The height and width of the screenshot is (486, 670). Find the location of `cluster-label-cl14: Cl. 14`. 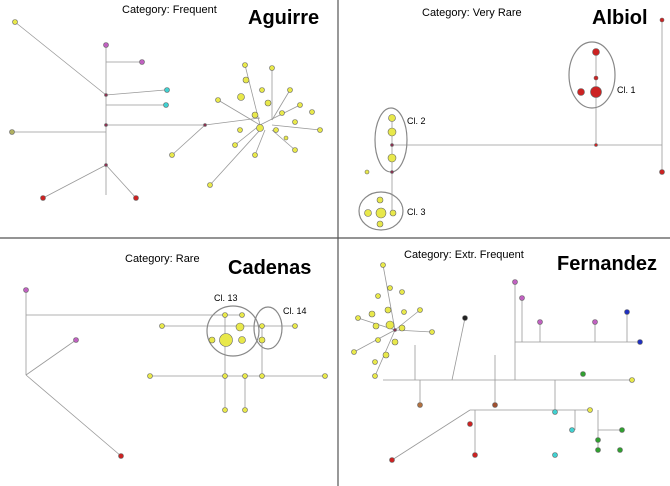

cluster-label-cl14: Cl. 14 is located at coordinates (295, 311).